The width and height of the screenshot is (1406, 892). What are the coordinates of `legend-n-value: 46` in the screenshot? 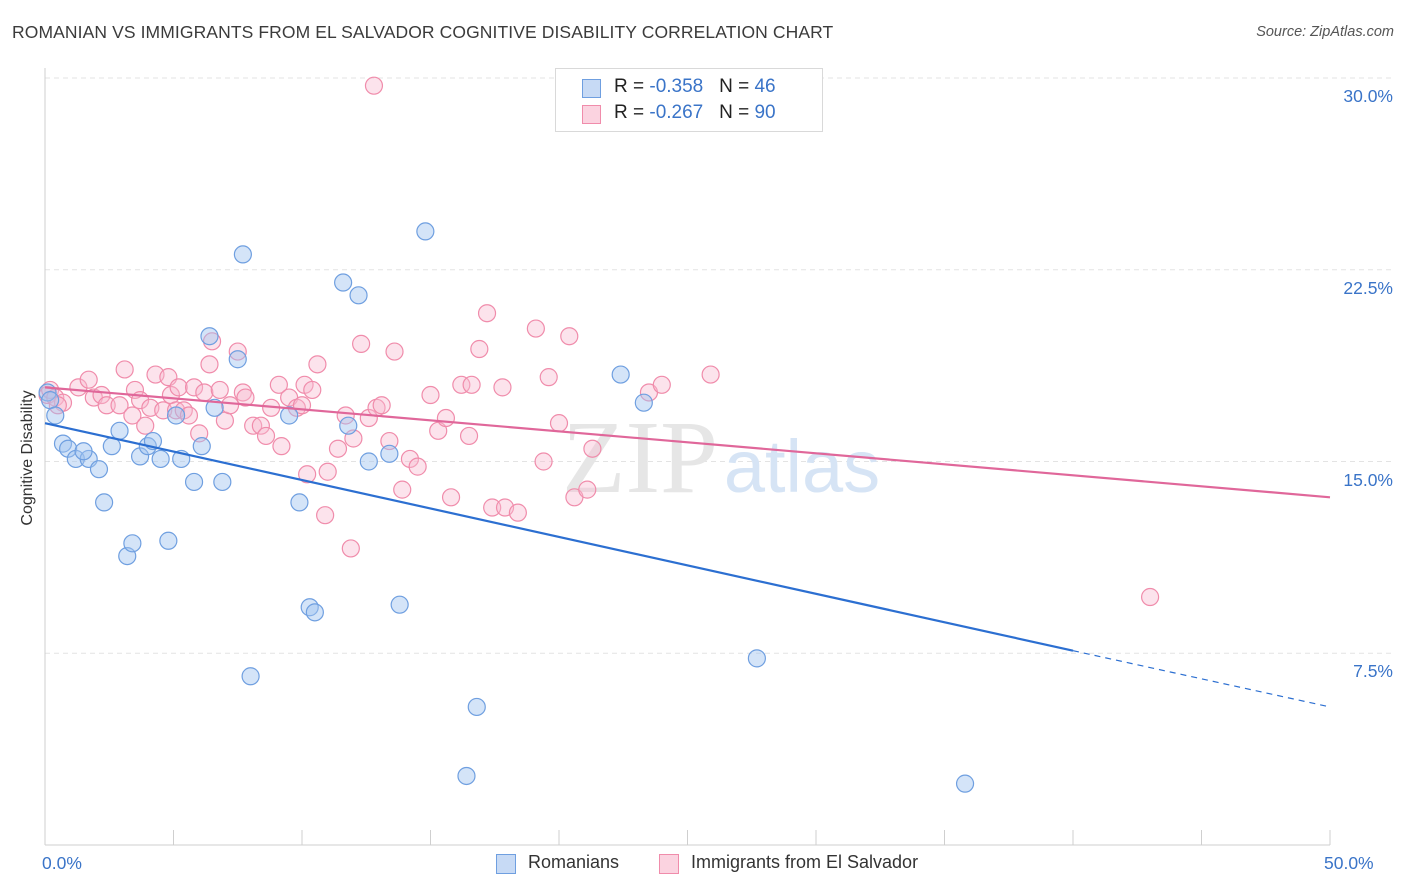 It's located at (765, 86).